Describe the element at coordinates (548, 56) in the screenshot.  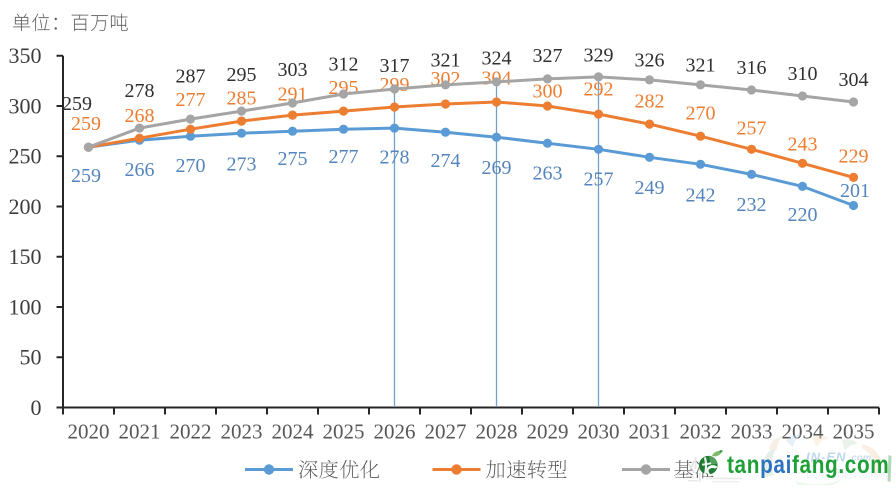
I see `svg-text: 327` at that location.